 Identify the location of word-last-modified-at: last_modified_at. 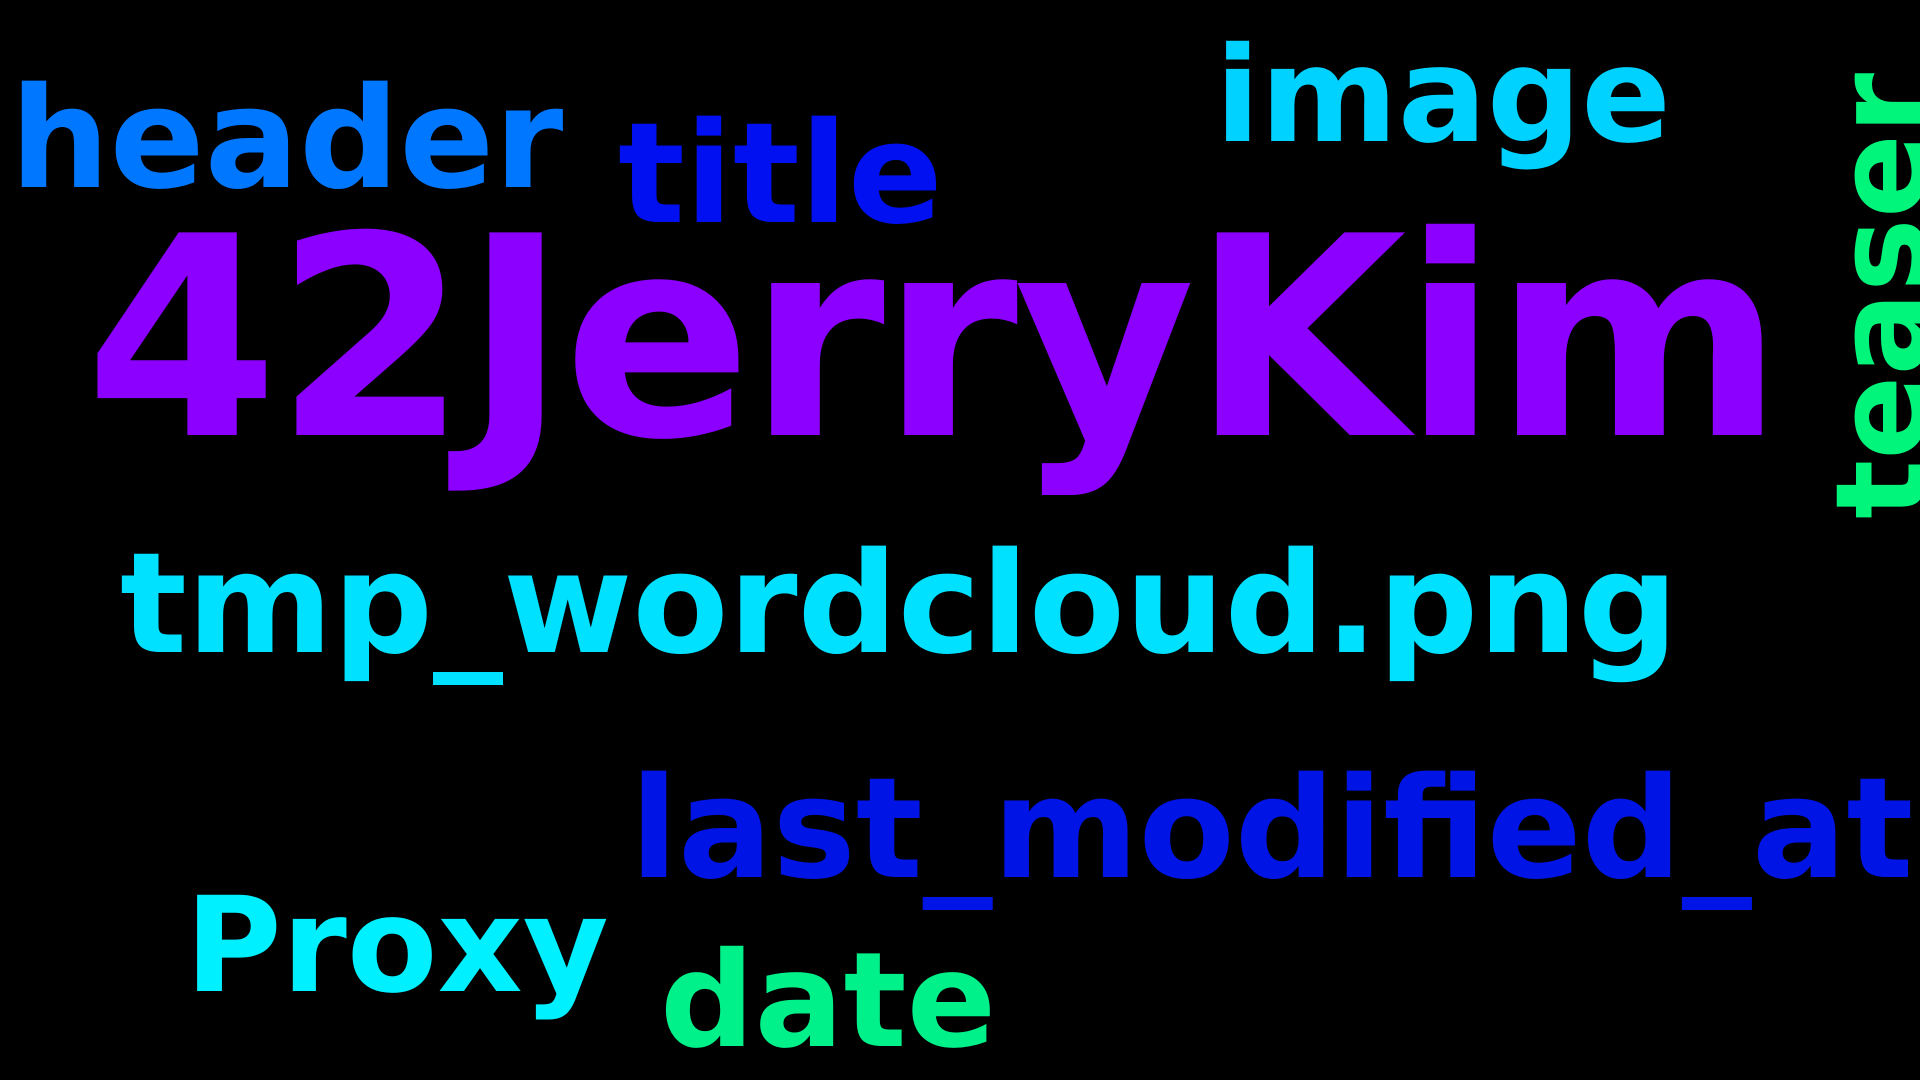
(1272, 829).